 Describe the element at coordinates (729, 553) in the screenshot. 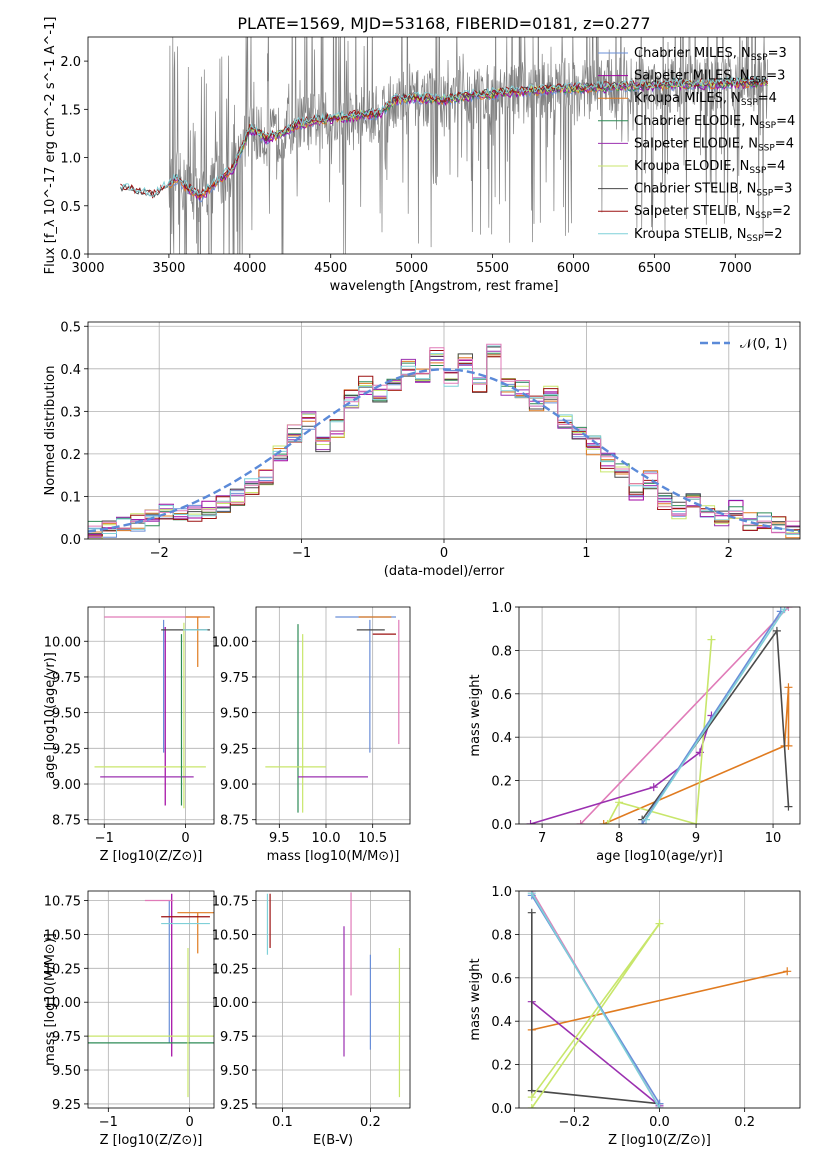

I see `x-tick-label: 2` at that location.